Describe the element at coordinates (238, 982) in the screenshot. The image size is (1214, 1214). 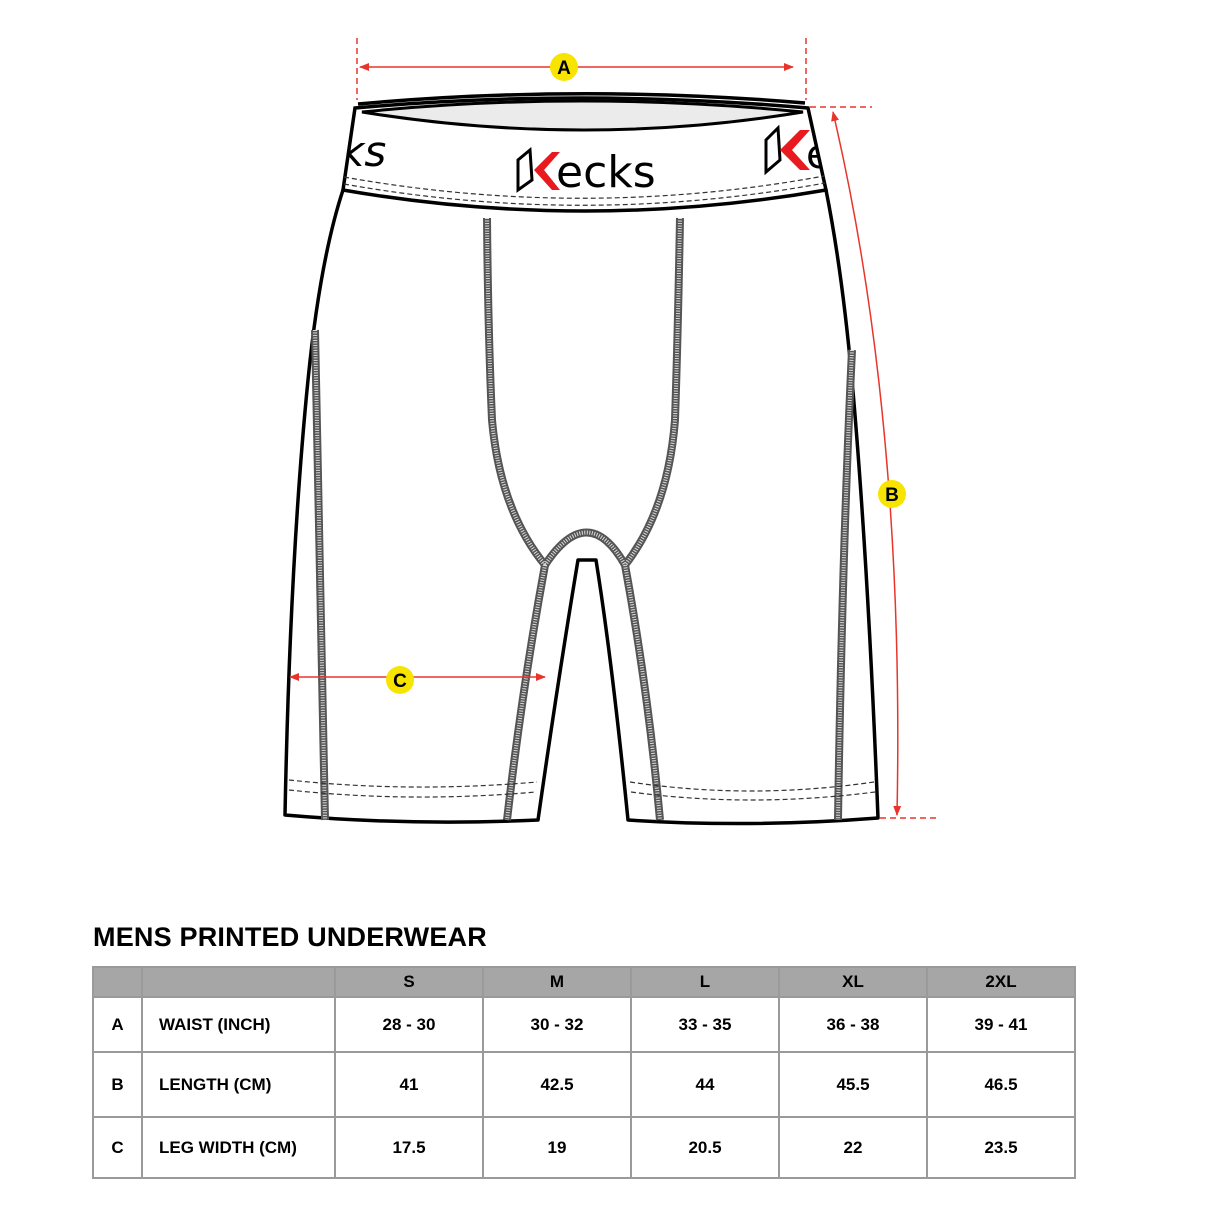
I see `header-label-cell` at that location.